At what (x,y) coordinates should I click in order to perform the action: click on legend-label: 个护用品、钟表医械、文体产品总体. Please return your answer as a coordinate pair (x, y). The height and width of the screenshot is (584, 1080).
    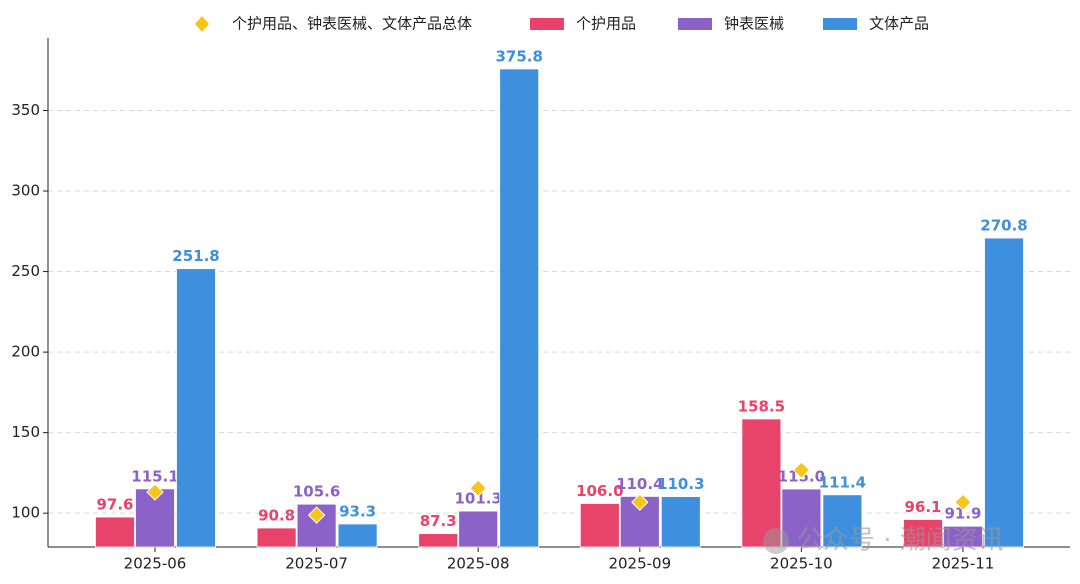
    Looking at the image, I should click on (352, 24).